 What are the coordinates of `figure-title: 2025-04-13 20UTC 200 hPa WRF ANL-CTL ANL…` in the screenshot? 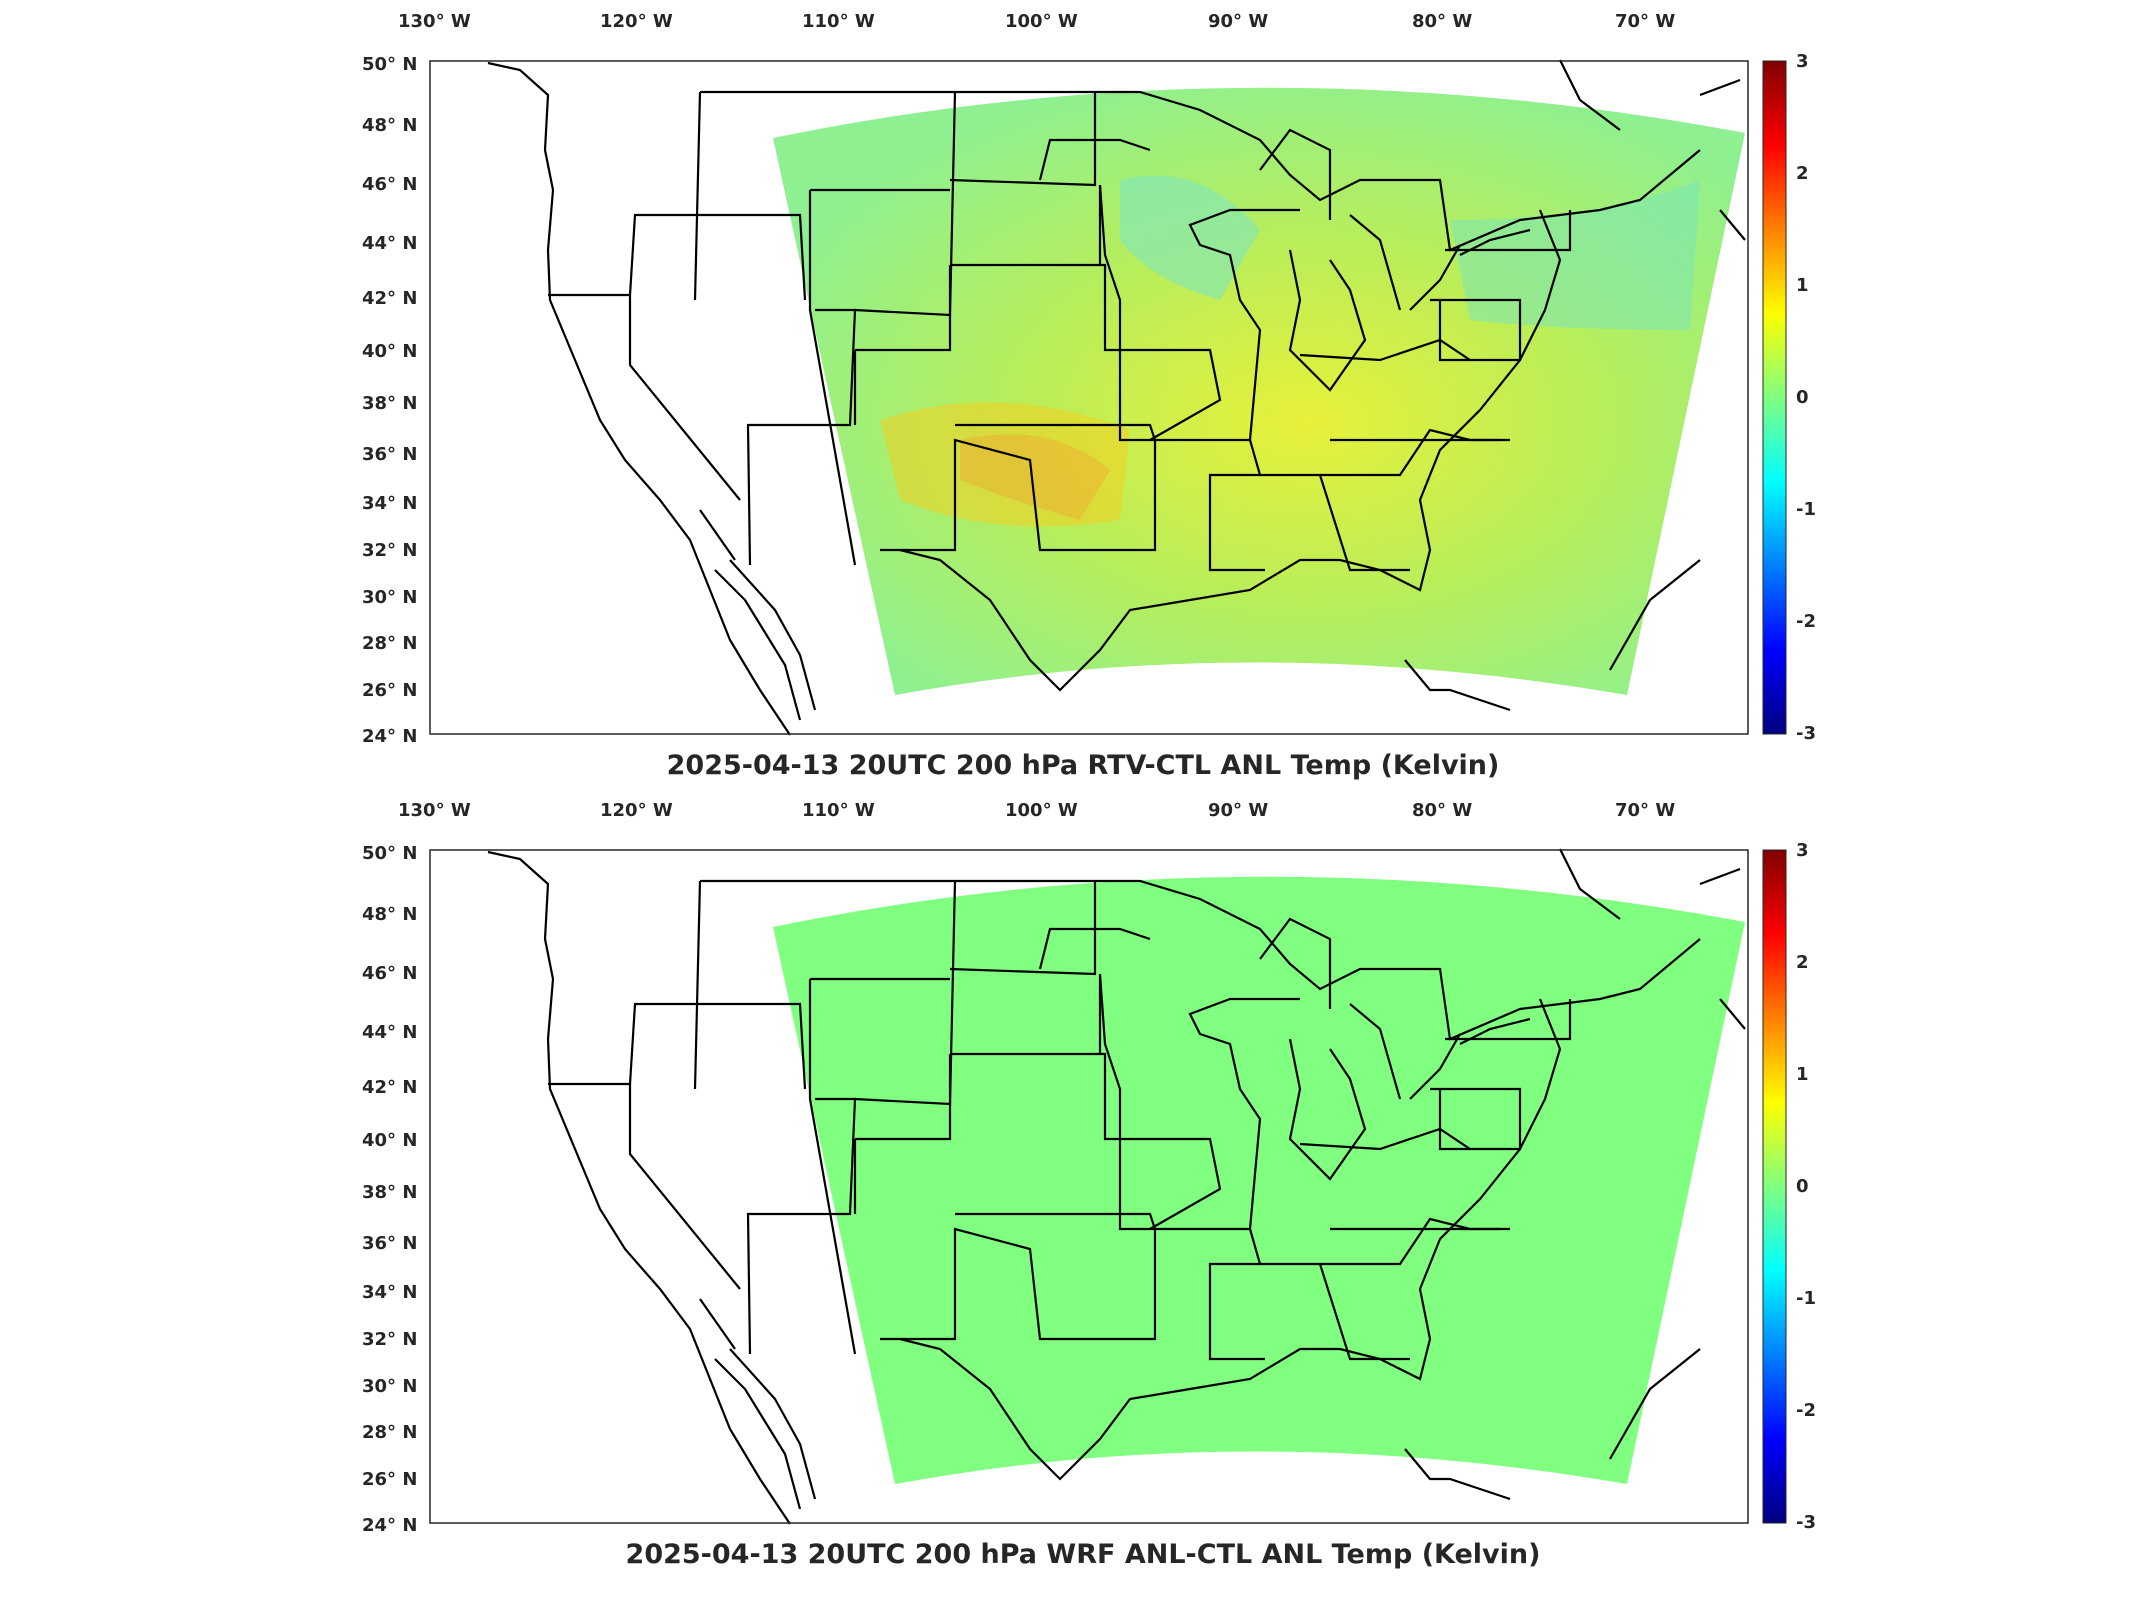 It's located at (1083, 1554).